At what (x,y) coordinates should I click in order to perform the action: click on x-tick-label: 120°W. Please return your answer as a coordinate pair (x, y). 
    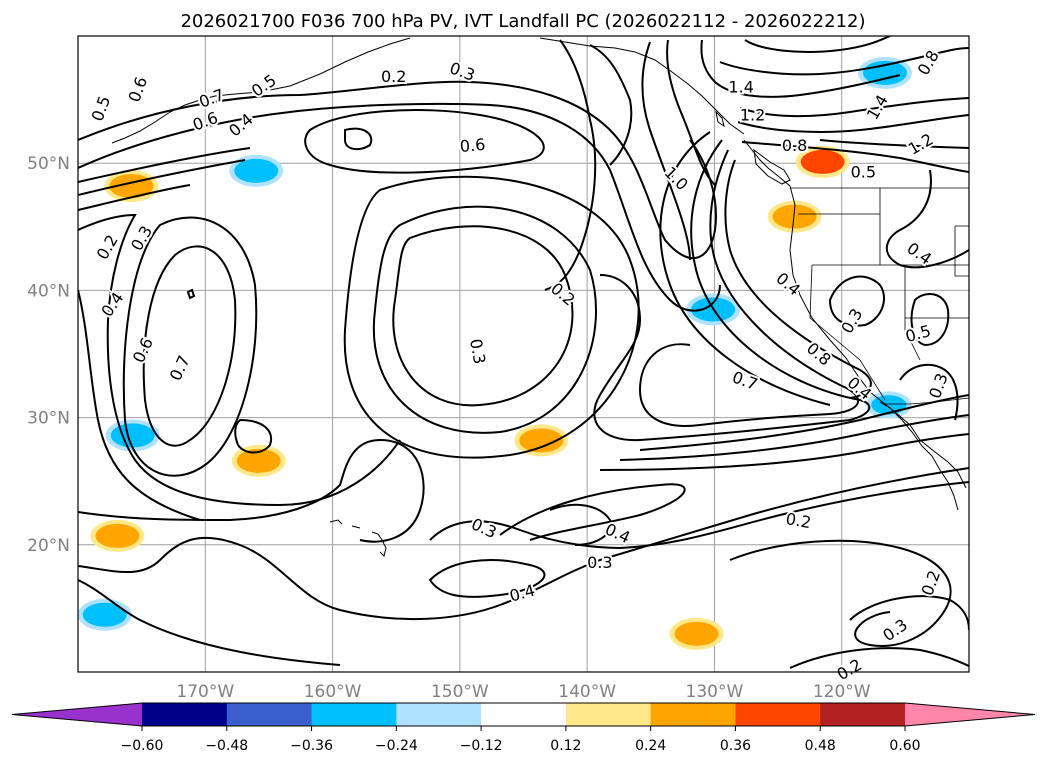
    Looking at the image, I should click on (842, 692).